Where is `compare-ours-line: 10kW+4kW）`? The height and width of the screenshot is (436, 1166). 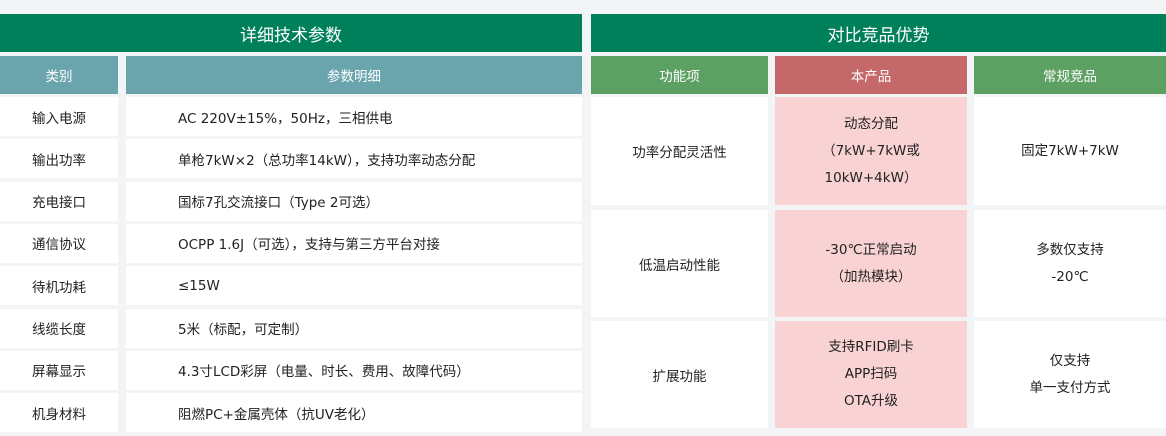 compare-ours-line: 10kW+4kW） is located at coordinates (871, 177).